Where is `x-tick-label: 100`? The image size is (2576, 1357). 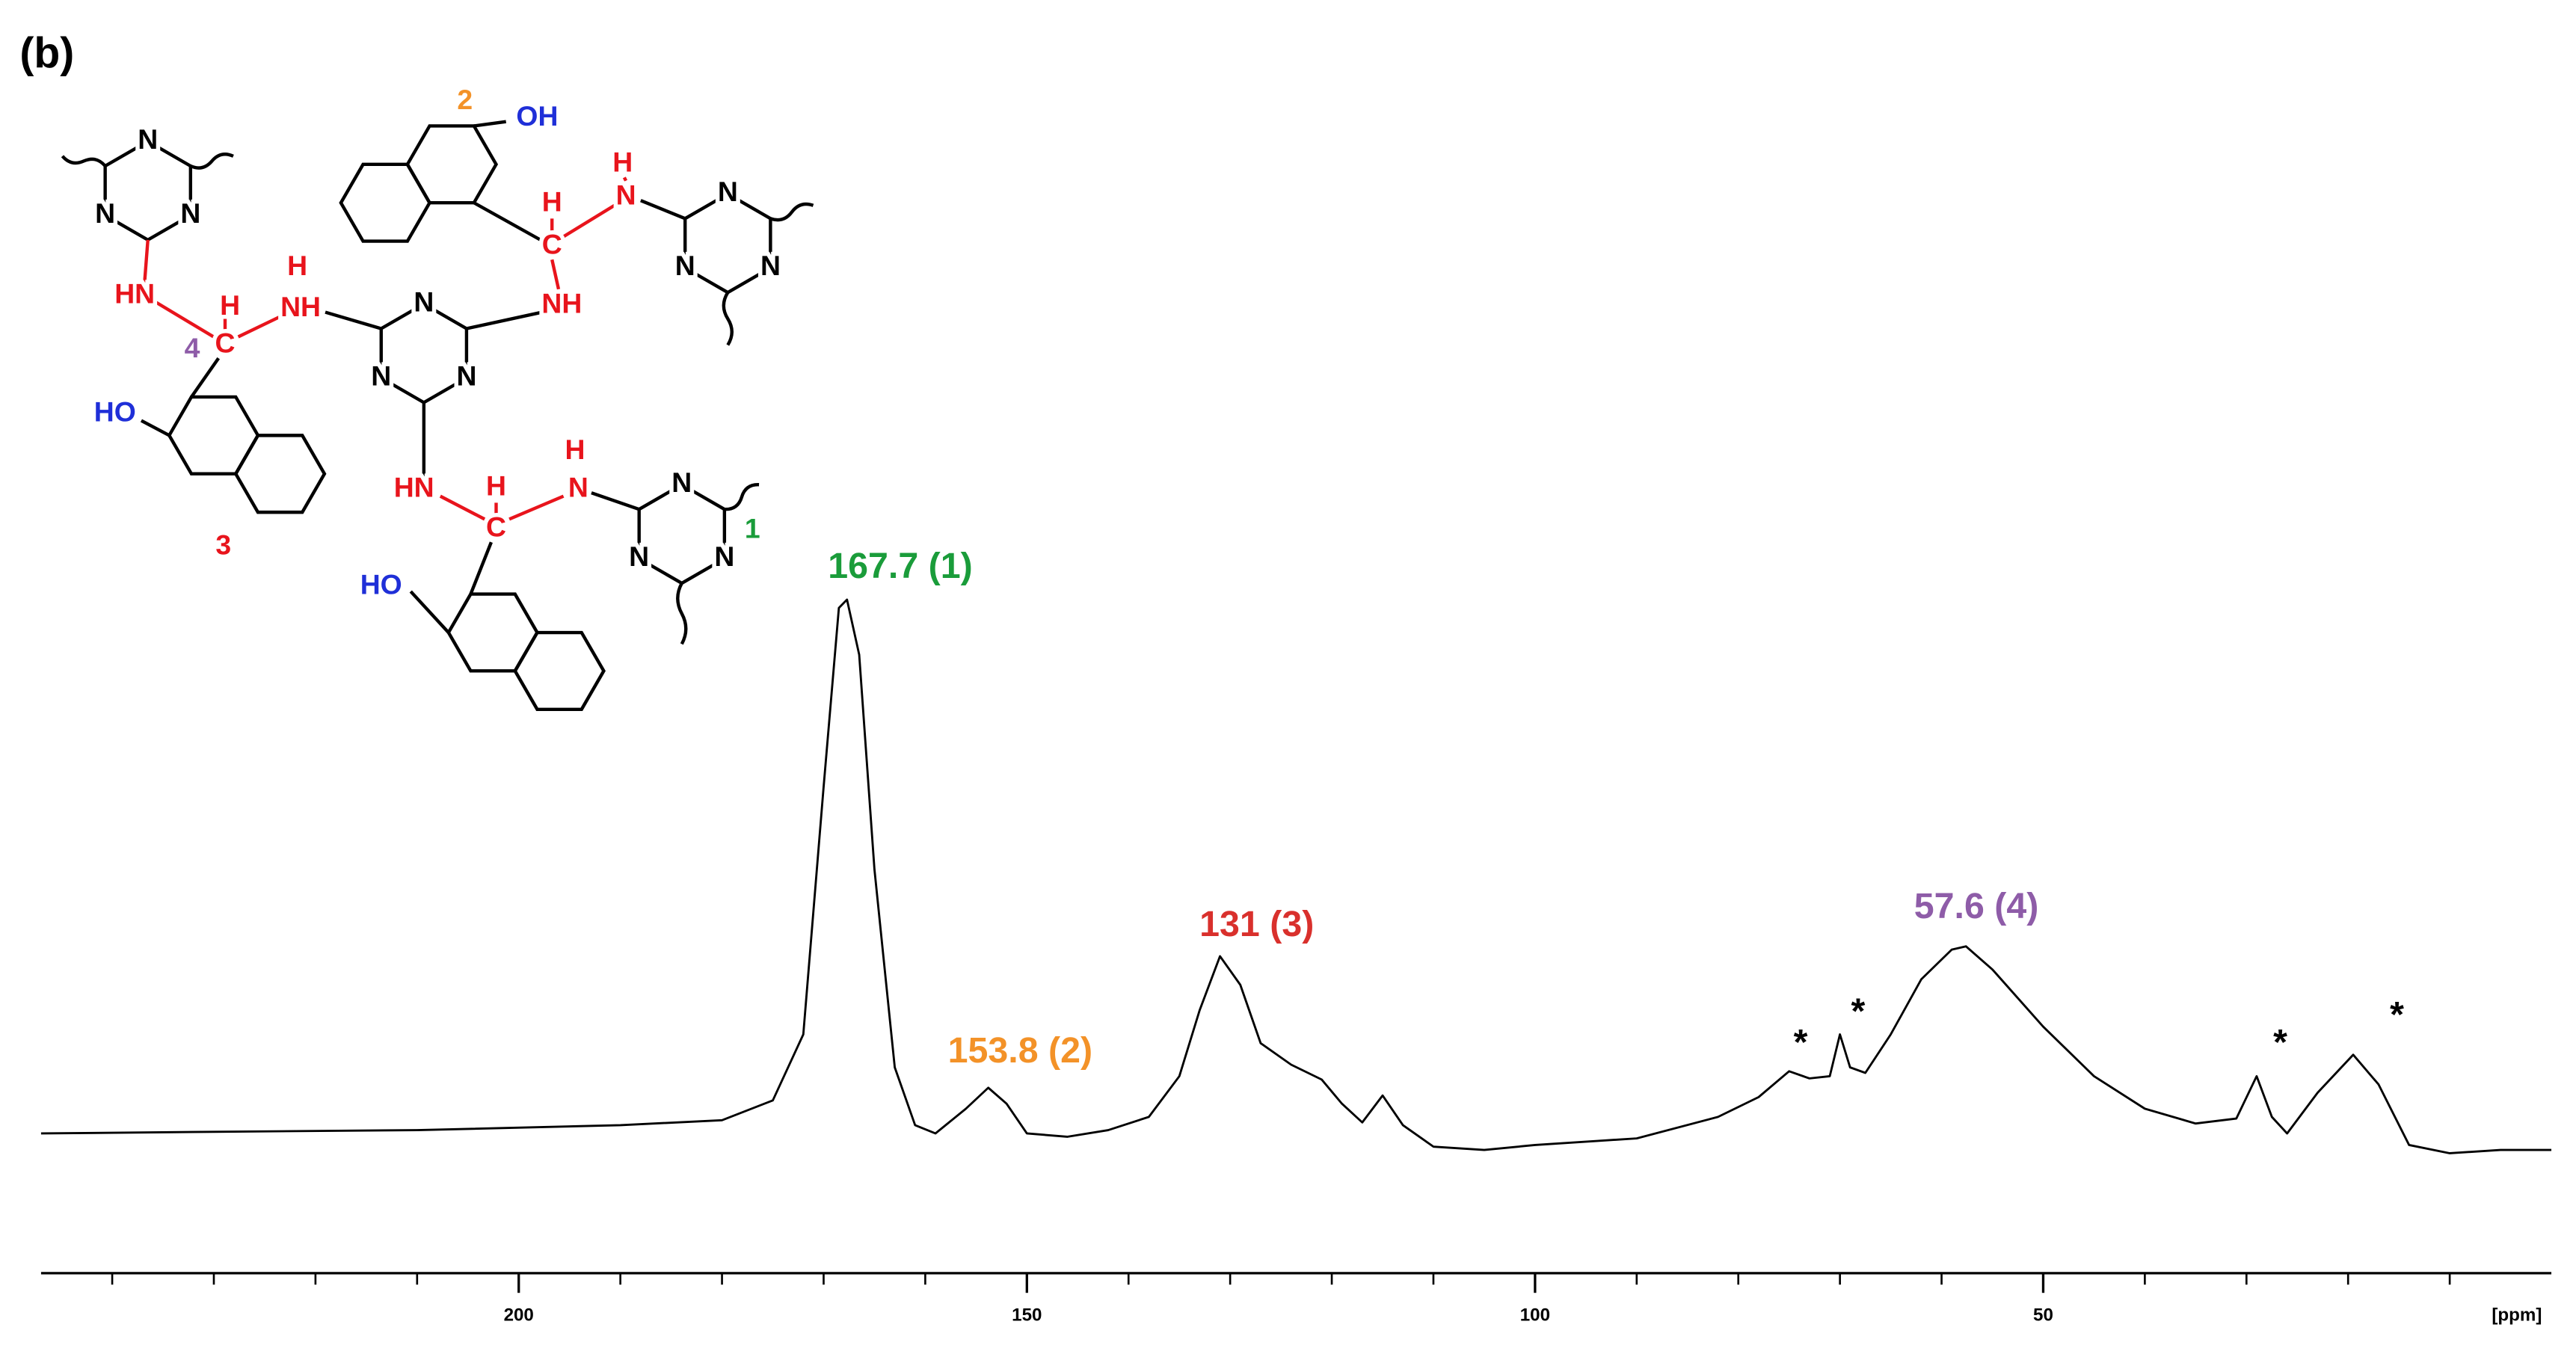 x-tick-label: 100 is located at coordinates (1535, 1315).